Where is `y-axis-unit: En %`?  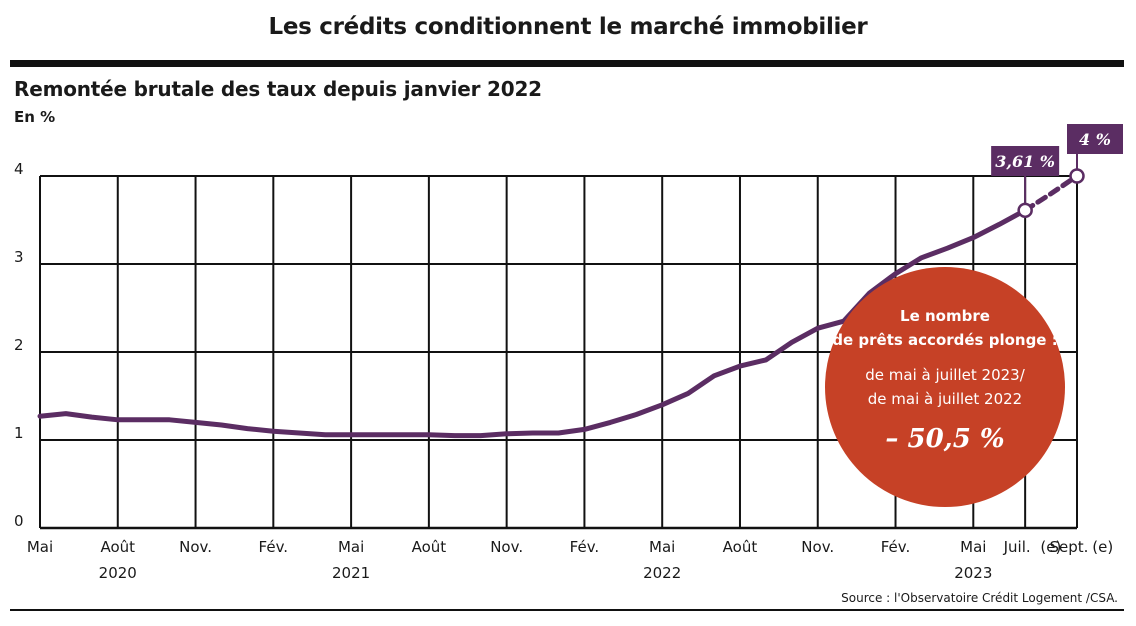
y-axis-unit: En % is located at coordinates (35, 117).